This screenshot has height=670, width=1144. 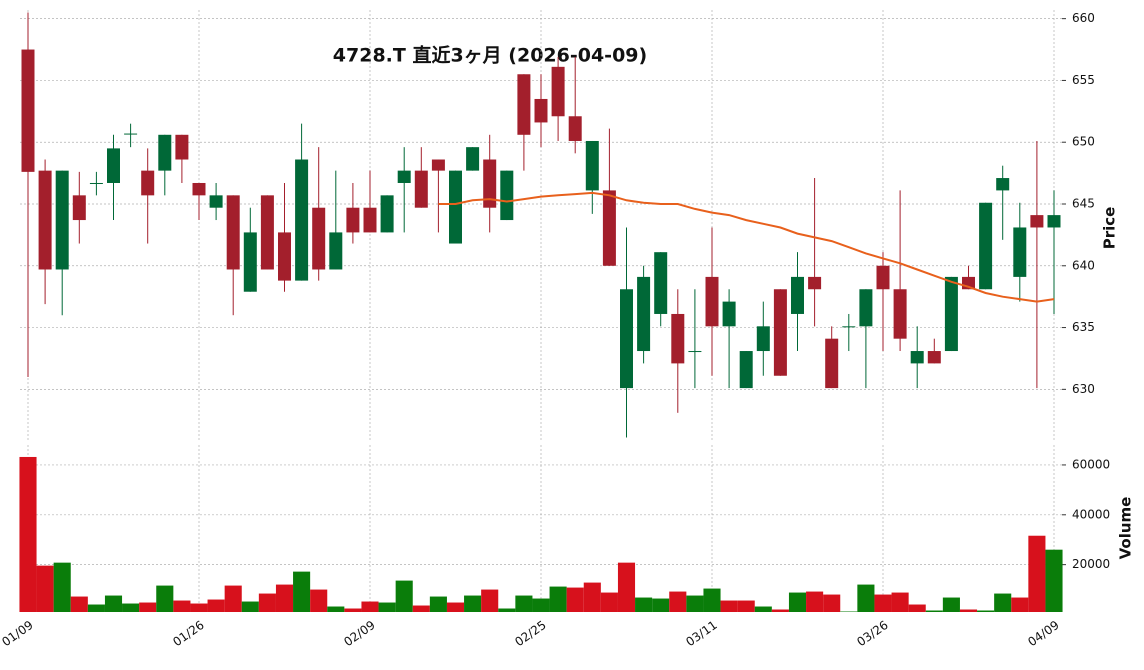 What do you see at coordinates (1091, 464) in the screenshot?
I see `volume-tick-label: 60000` at bounding box center [1091, 464].